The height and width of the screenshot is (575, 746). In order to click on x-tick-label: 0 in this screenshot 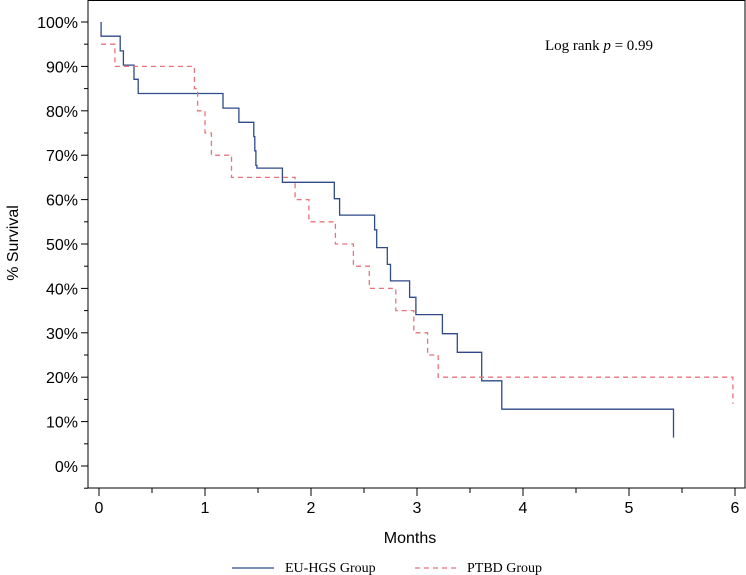, I will do `click(99, 508)`.